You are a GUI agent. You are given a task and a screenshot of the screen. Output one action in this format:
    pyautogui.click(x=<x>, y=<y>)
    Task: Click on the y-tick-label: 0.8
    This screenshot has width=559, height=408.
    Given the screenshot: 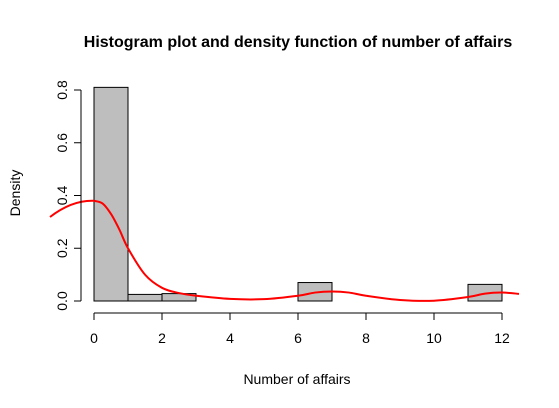 What is the action you would take?
    pyautogui.click(x=62, y=90)
    